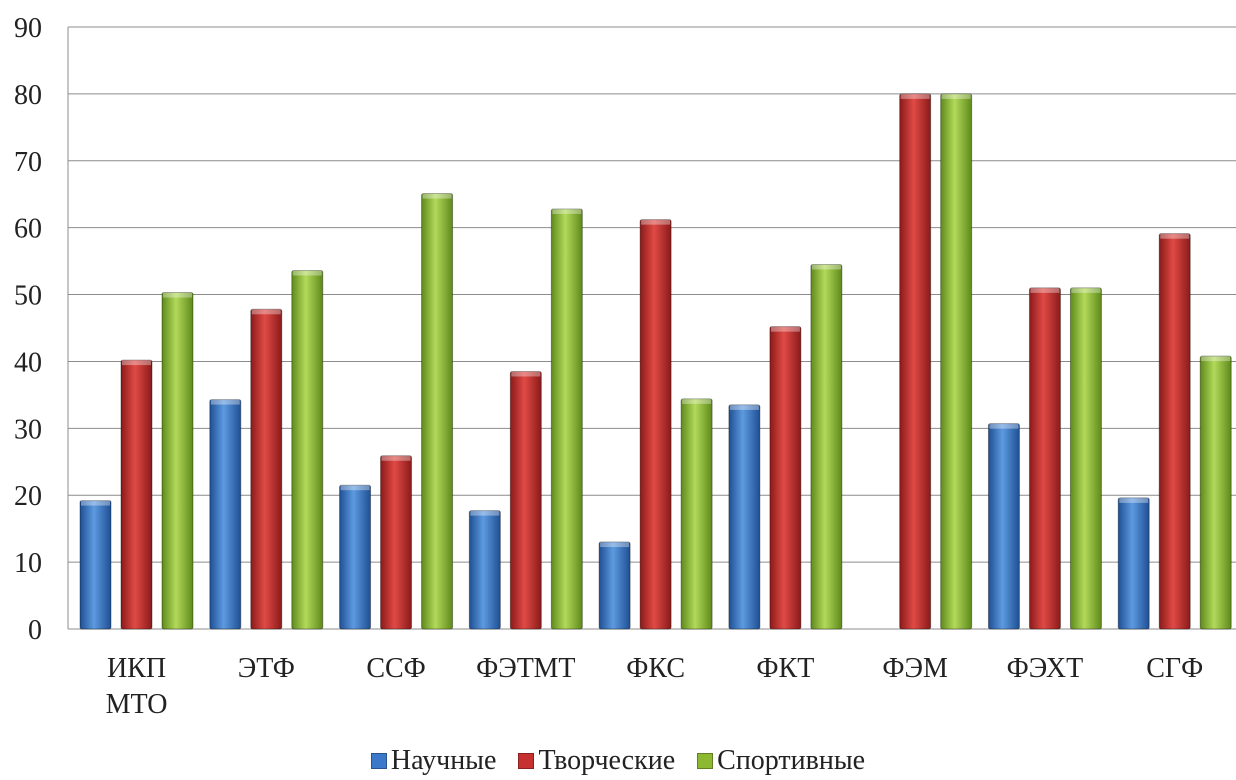 This screenshot has height=780, width=1236. I want to click on x-tick-label-line: ИКП, so click(136, 668).